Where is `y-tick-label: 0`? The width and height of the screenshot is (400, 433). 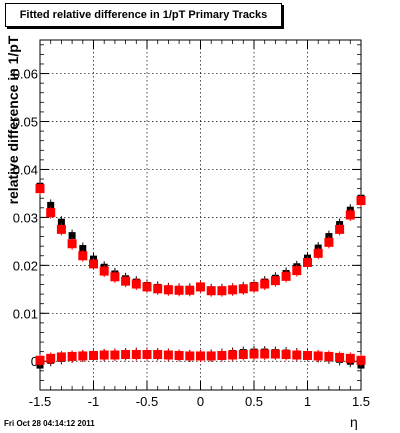
y-tick-label: 0 is located at coordinates (34, 361).